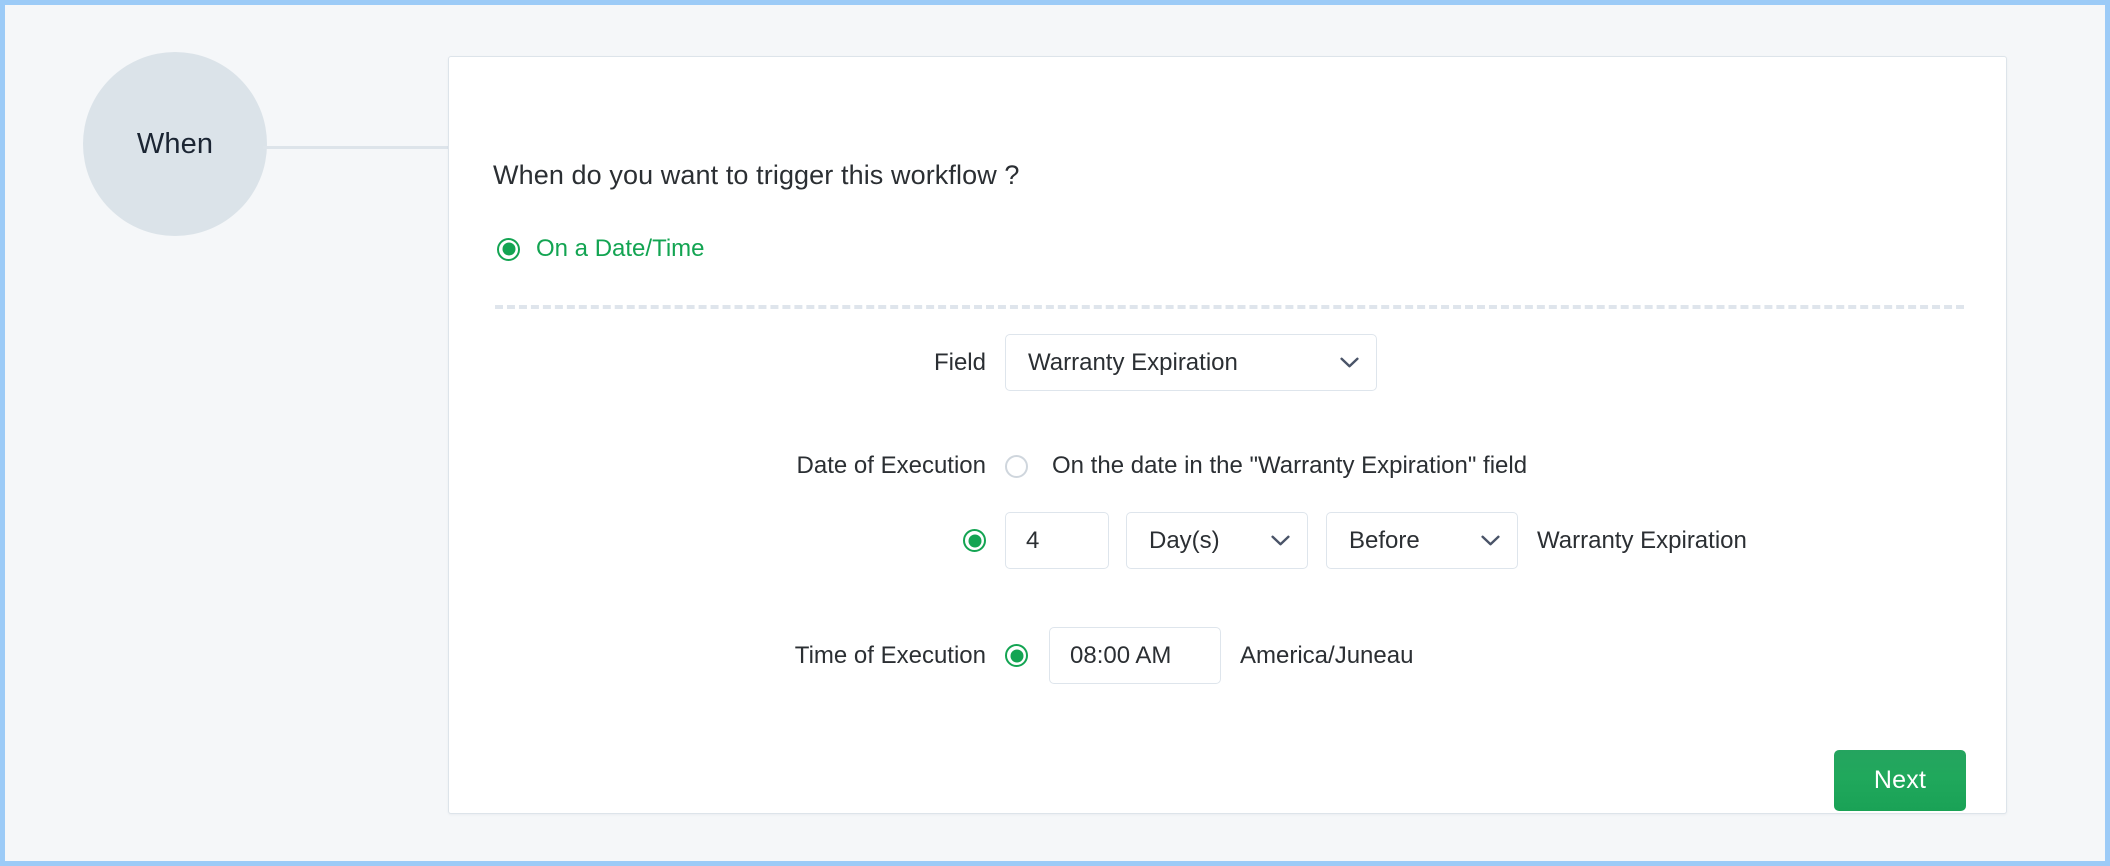 This screenshot has width=2110, height=866. What do you see at coordinates (1642, 540) in the screenshot?
I see `offset-reference-field-text: Warranty Expiration` at bounding box center [1642, 540].